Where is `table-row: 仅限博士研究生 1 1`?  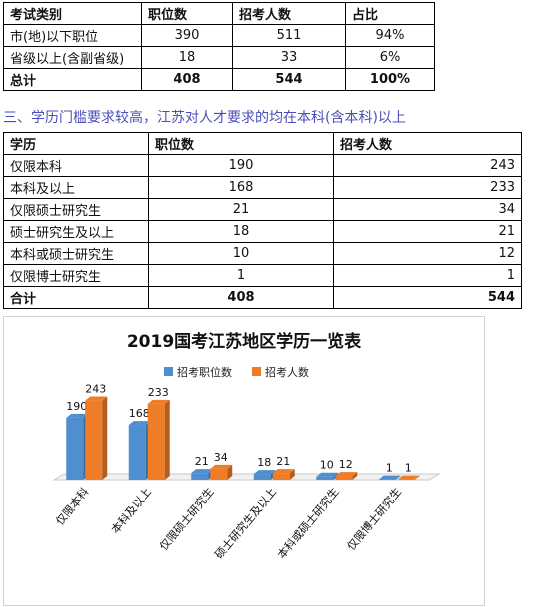 table-row: 仅限博士研究生 1 1 is located at coordinates (262, 275).